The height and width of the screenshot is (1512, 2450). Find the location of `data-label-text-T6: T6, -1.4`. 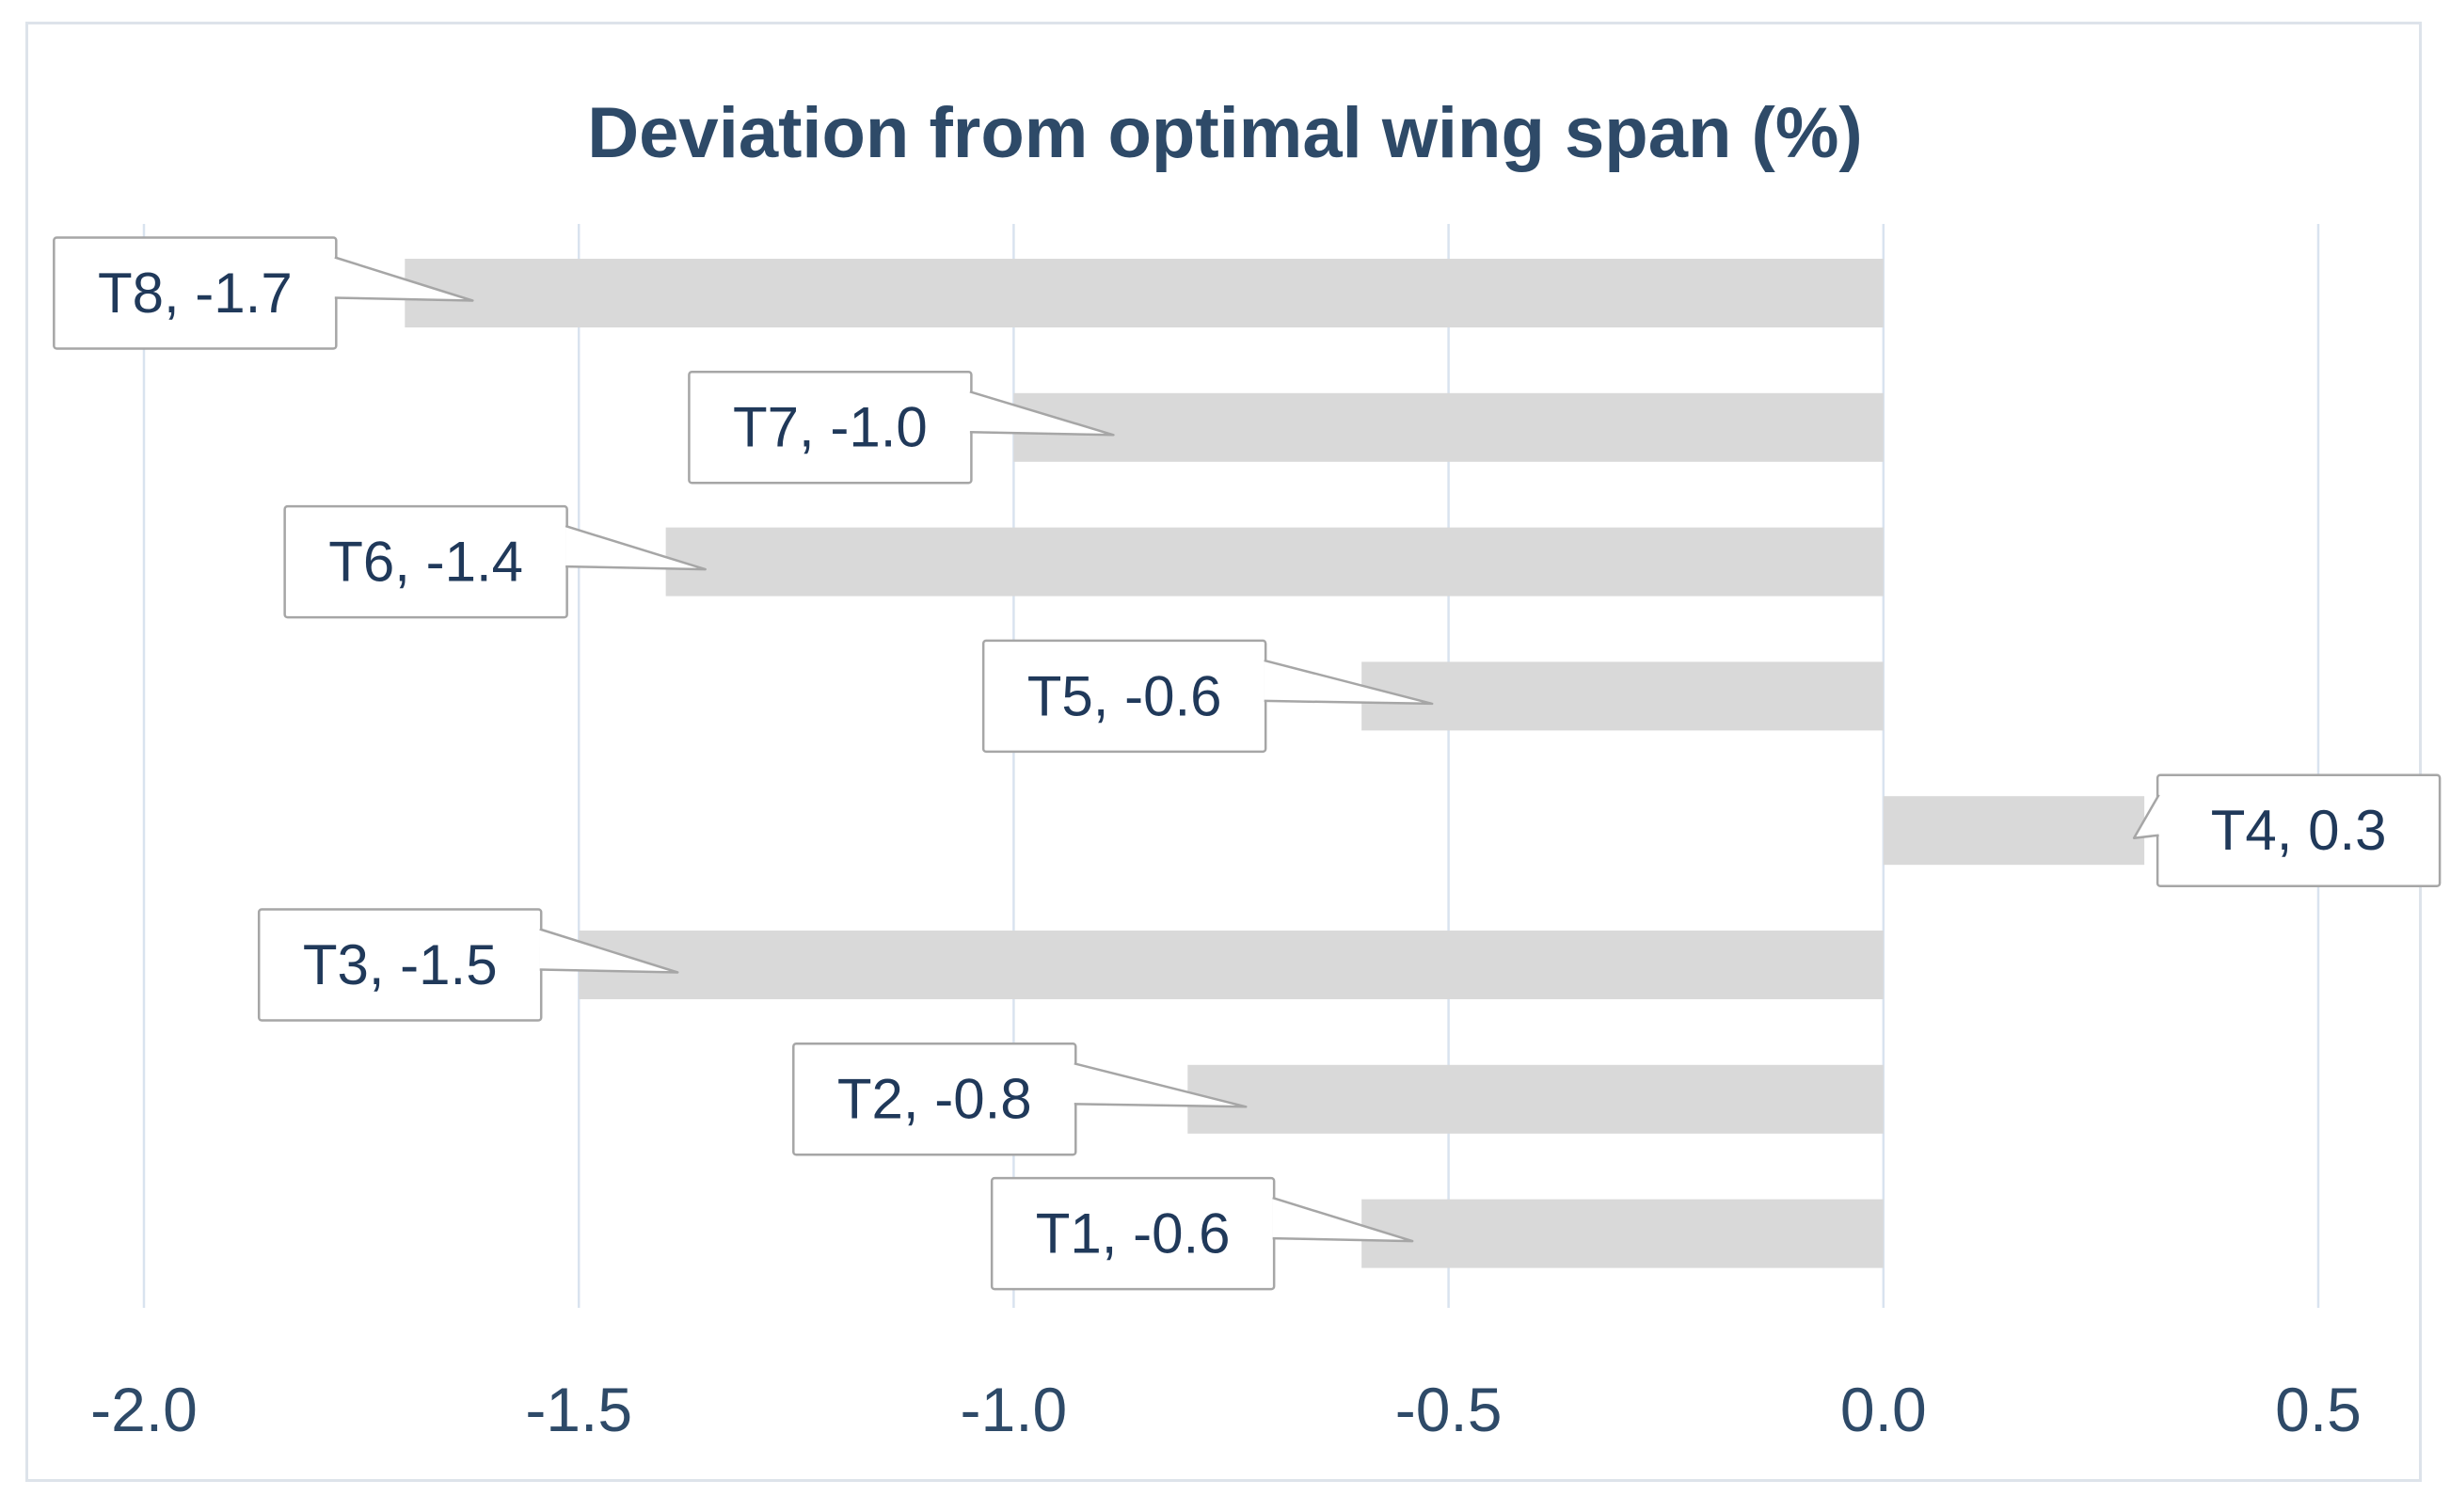

data-label-text-T6: T6, -1.4 is located at coordinates (426, 562).